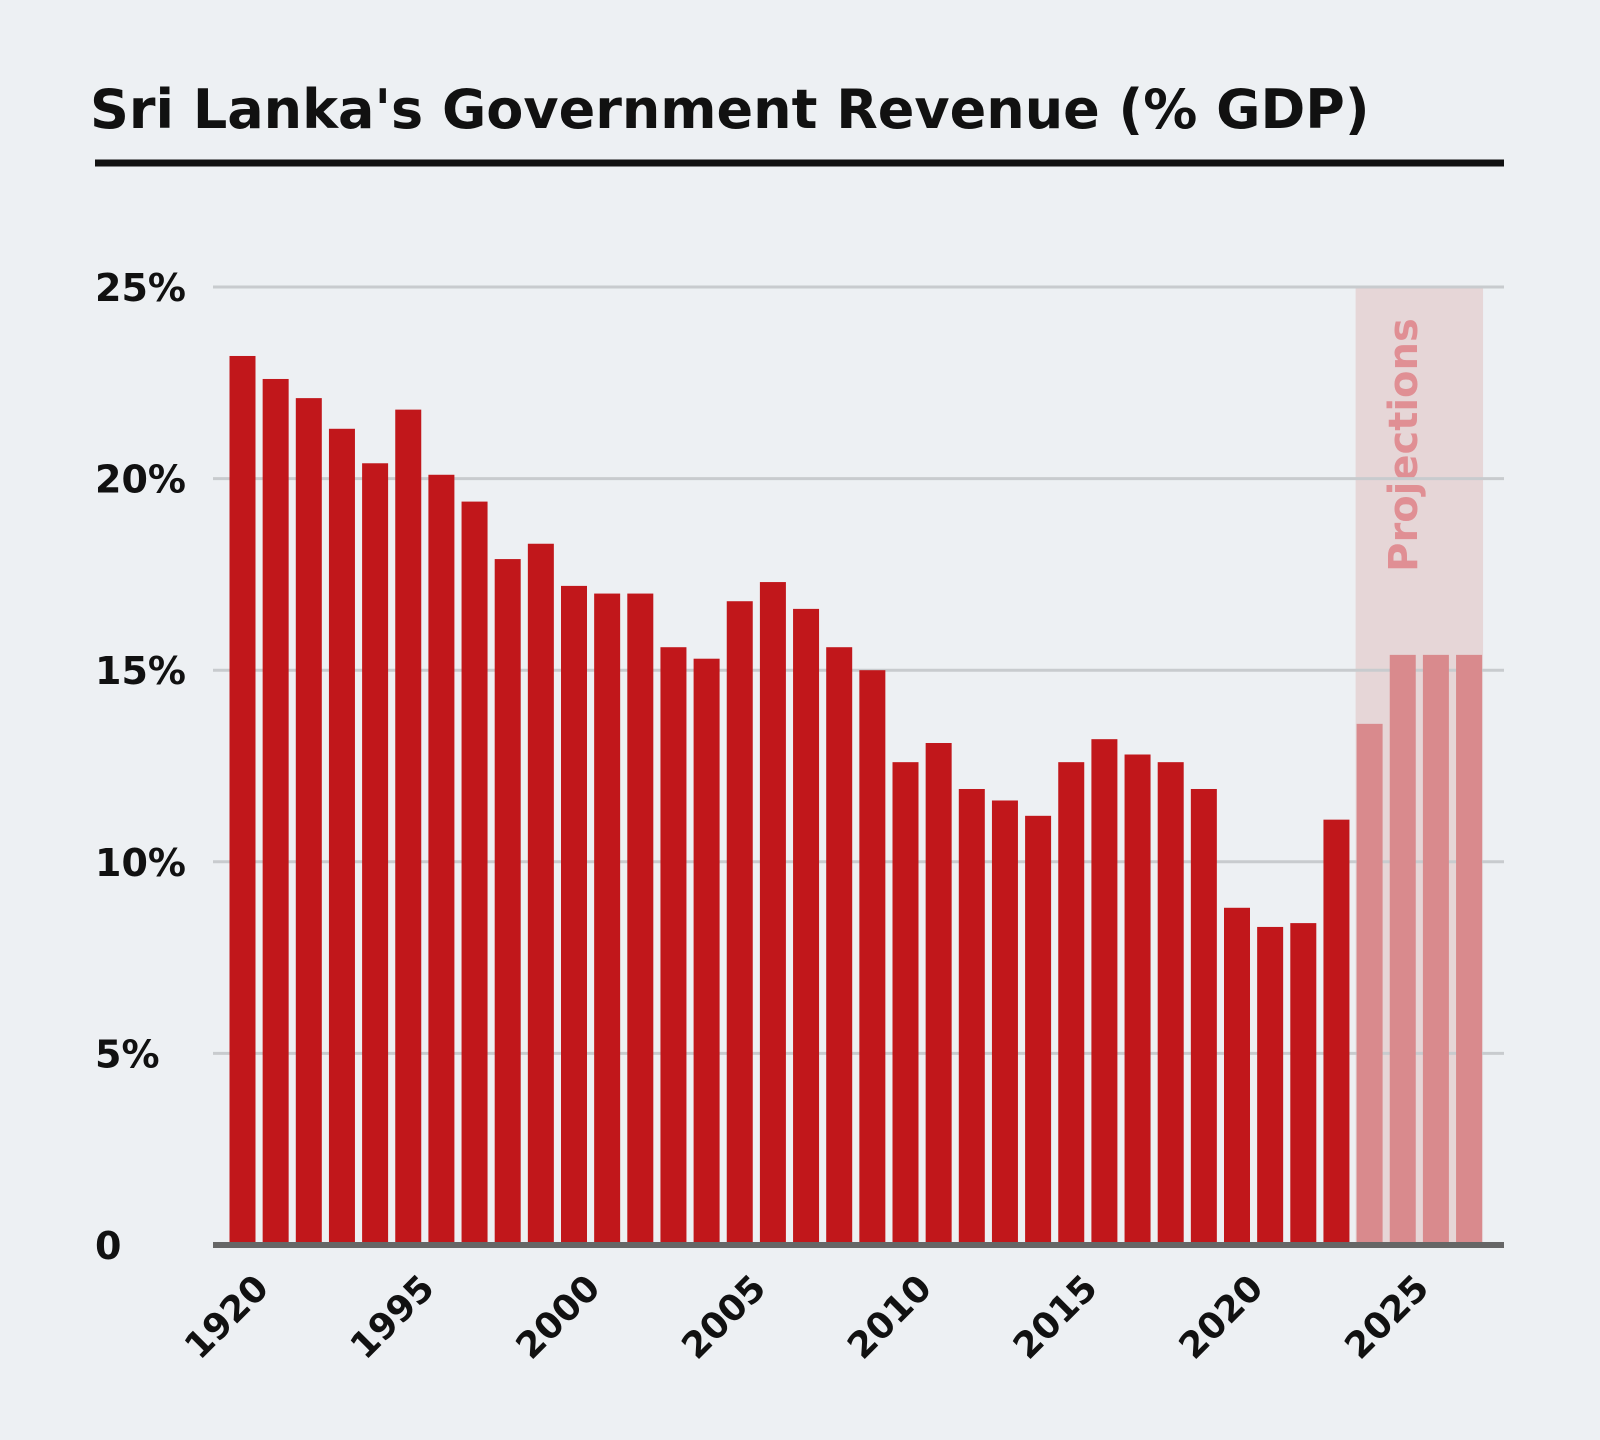 The width and height of the screenshot is (1600, 1440). I want to click on x-tick-label: 2000, so click(559, 1317).